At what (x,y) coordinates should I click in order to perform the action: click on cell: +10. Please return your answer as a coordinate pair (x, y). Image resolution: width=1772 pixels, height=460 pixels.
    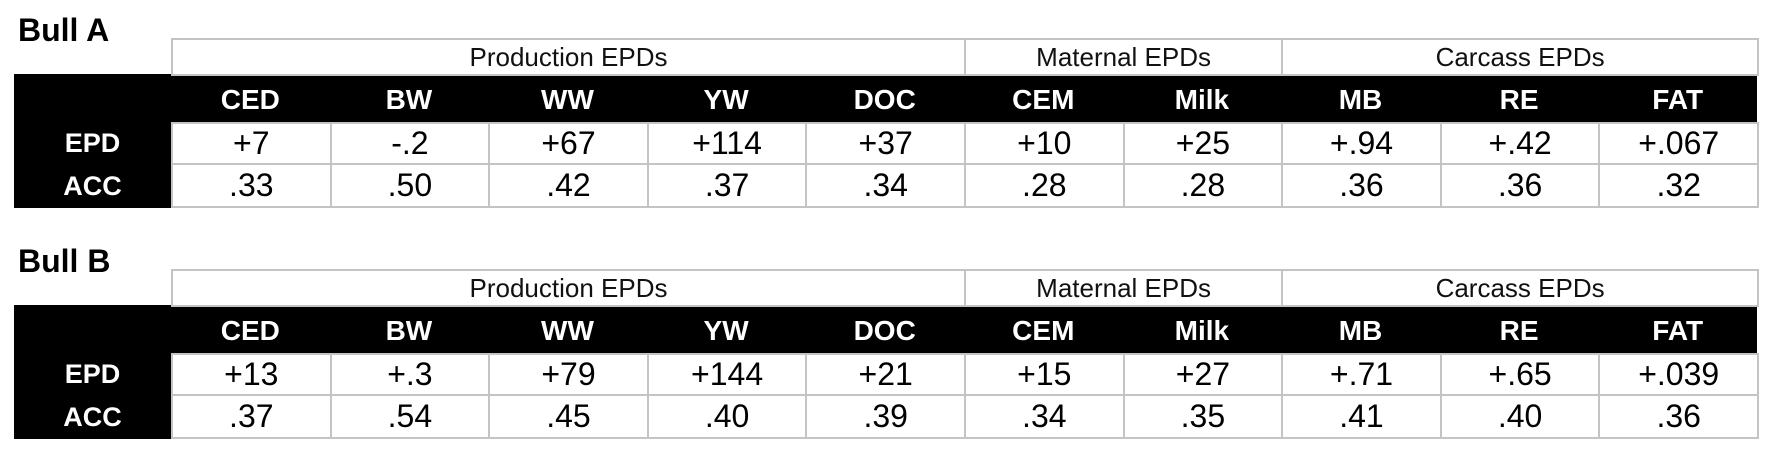
    Looking at the image, I should click on (1044, 143).